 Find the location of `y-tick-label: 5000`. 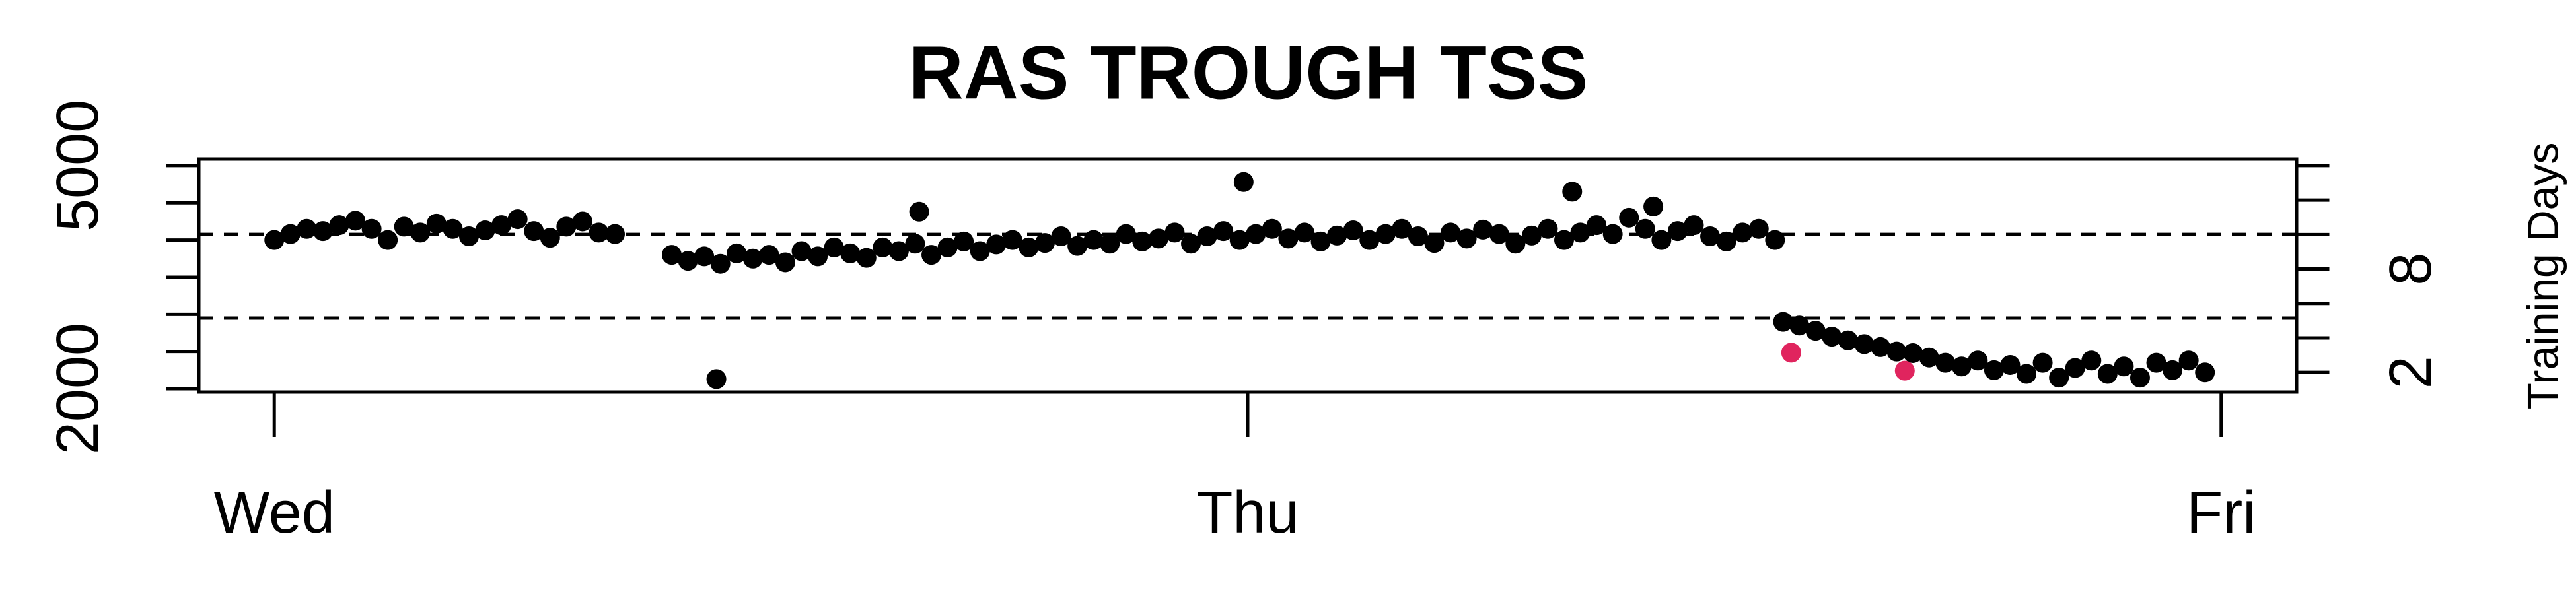

y-tick-label: 5000 is located at coordinates (78, 166).